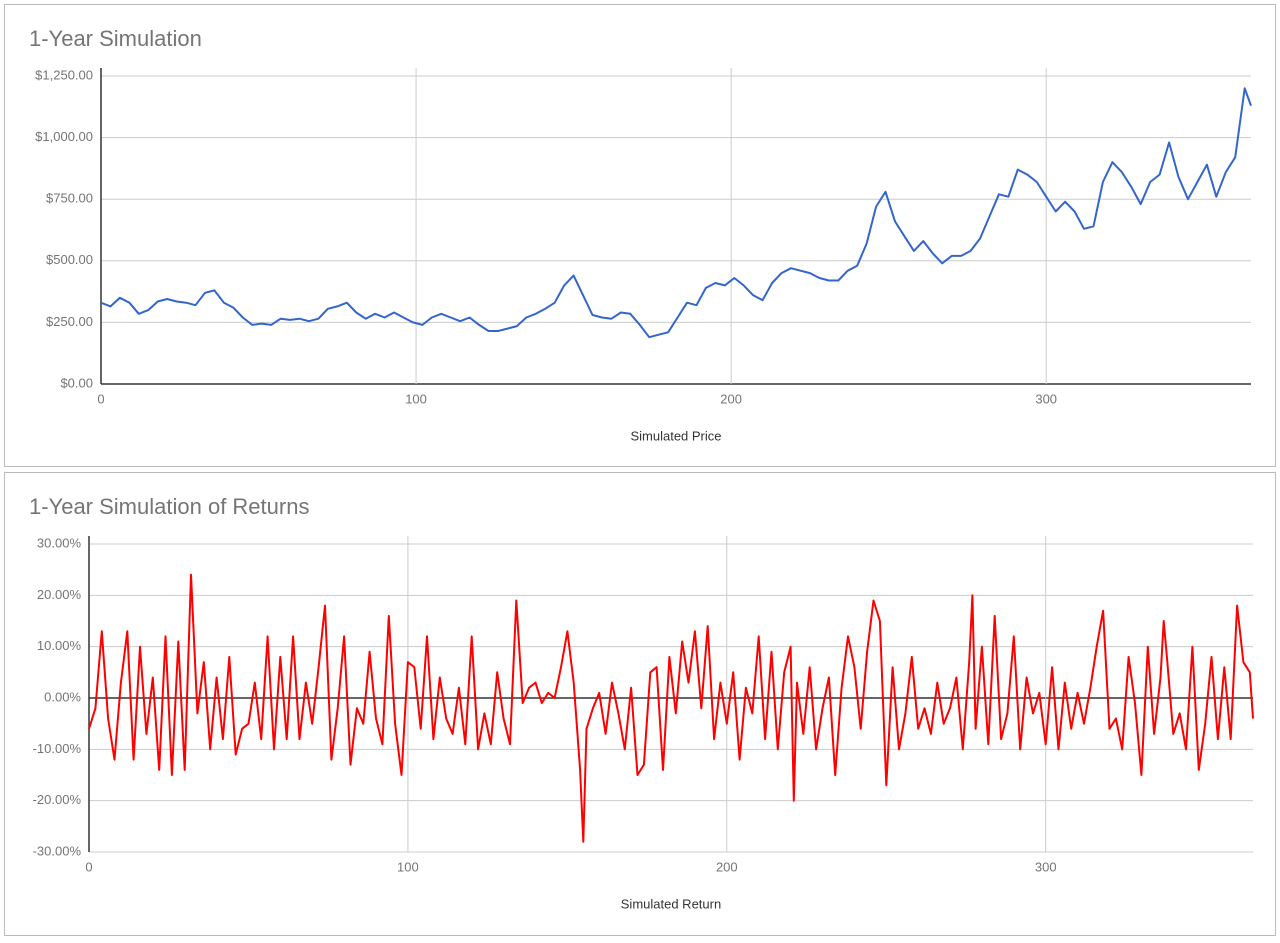  Describe the element at coordinates (69, 259) in the screenshot. I see `y-tick-label: $500.00` at that location.